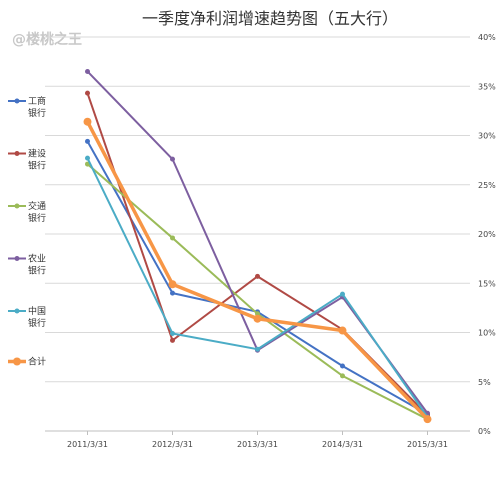 The image size is (500, 479). Describe the element at coordinates (37, 311) in the screenshot. I see `legend-label: 中国` at that location.